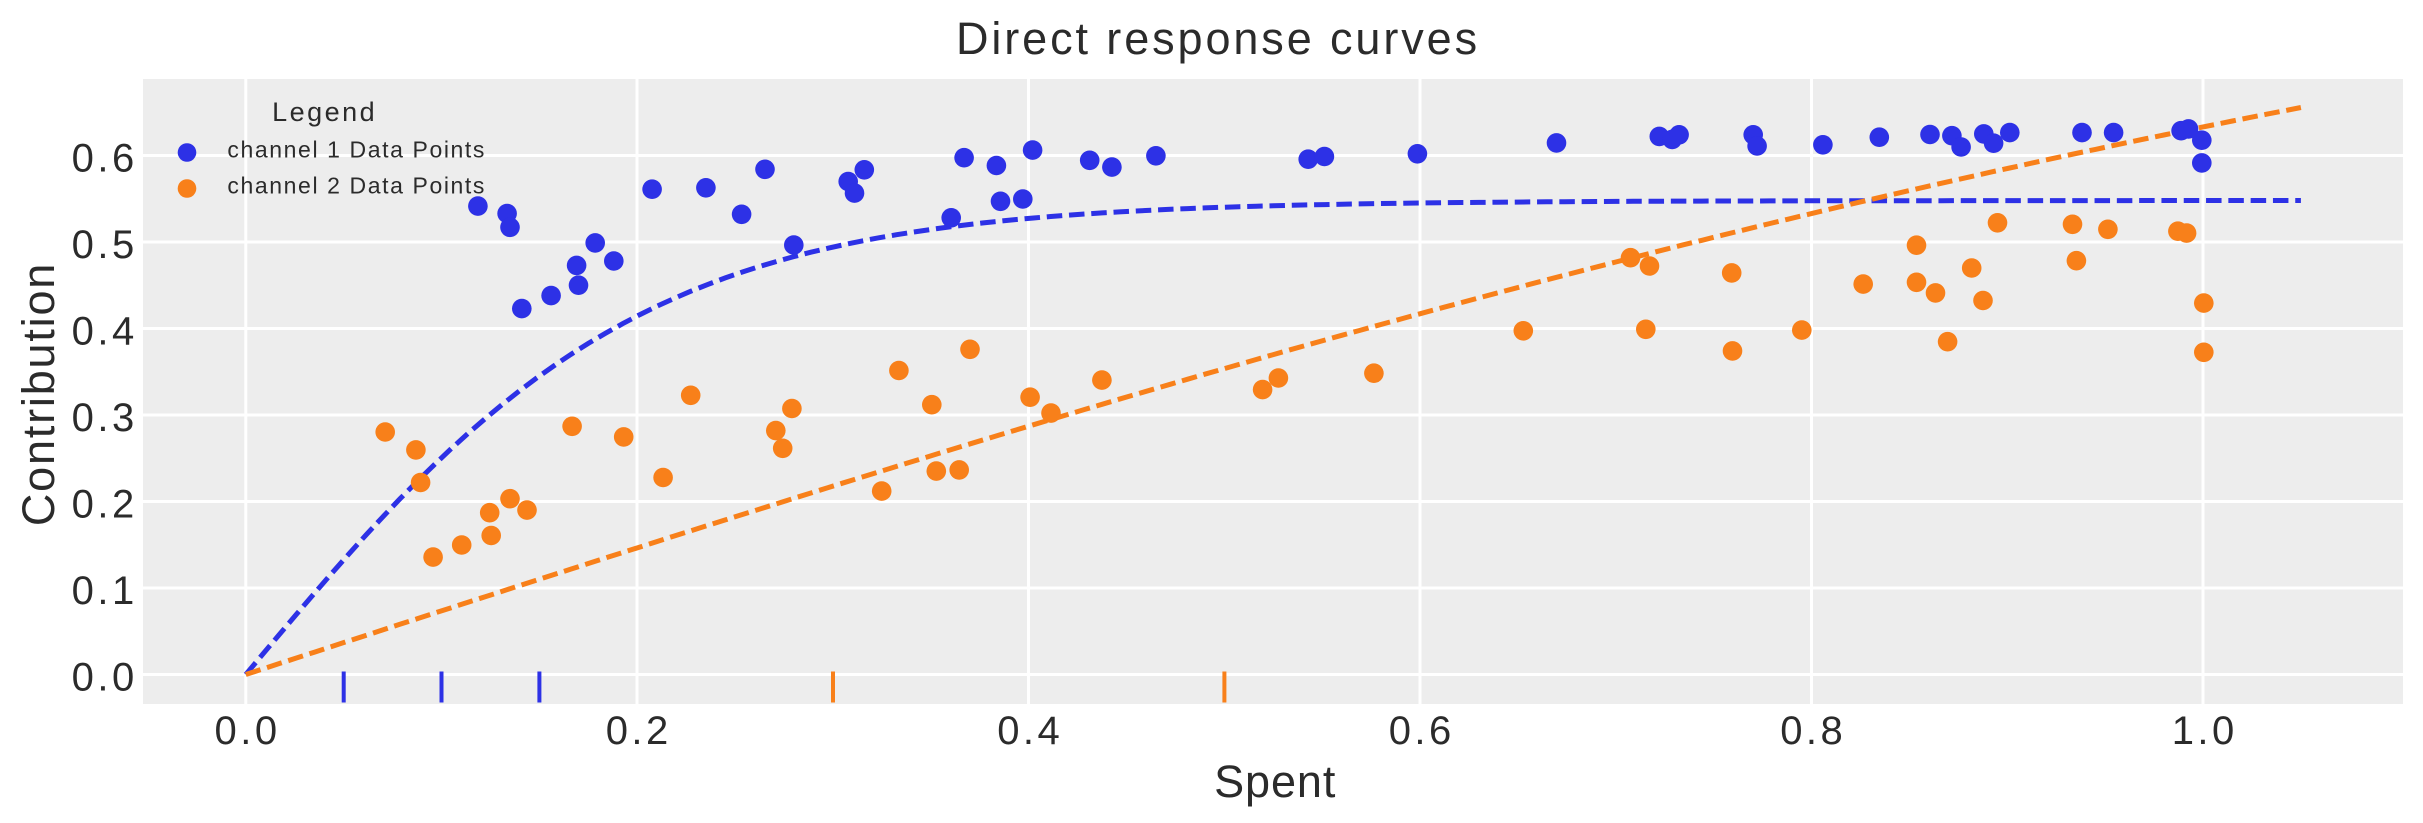 This screenshot has width=2423, height=823. What do you see at coordinates (38, 394) in the screenshot?
I see `svg-text: Contribution` at bounding box center [38, 394].